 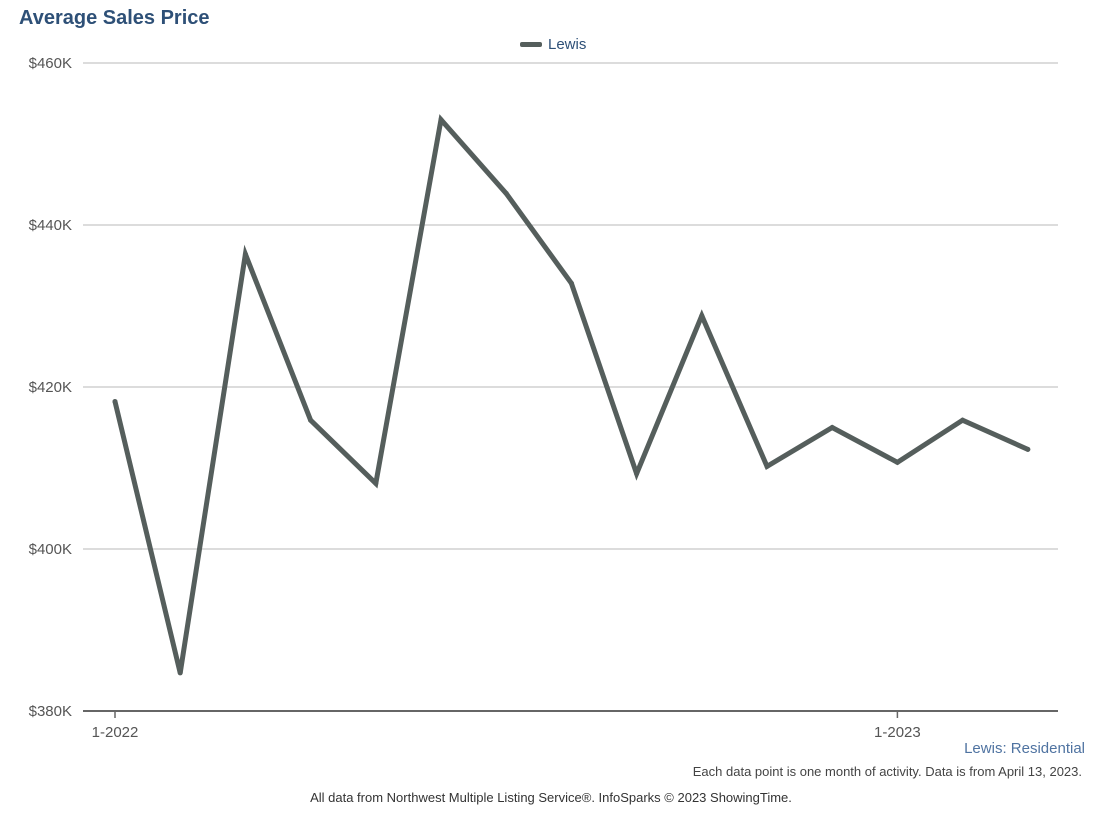 I want to click on x-tick-label: 1-2022, so click(x=115, y=732).